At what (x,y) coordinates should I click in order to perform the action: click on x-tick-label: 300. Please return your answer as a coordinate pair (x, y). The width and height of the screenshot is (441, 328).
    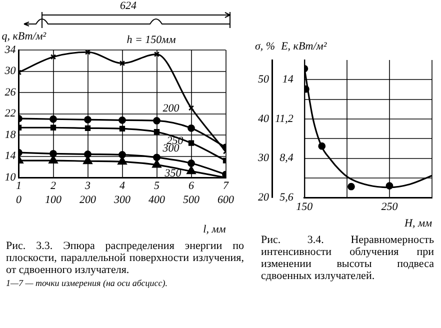
    Looking at the image, I should click on (122, 200).